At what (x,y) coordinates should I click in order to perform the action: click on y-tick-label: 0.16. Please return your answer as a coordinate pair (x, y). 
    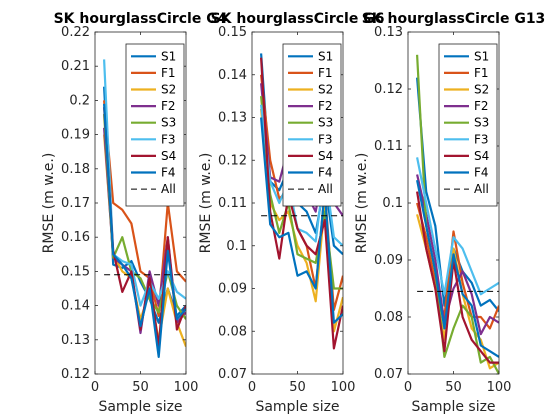
    Looking at the image, I should click on (75, 237).